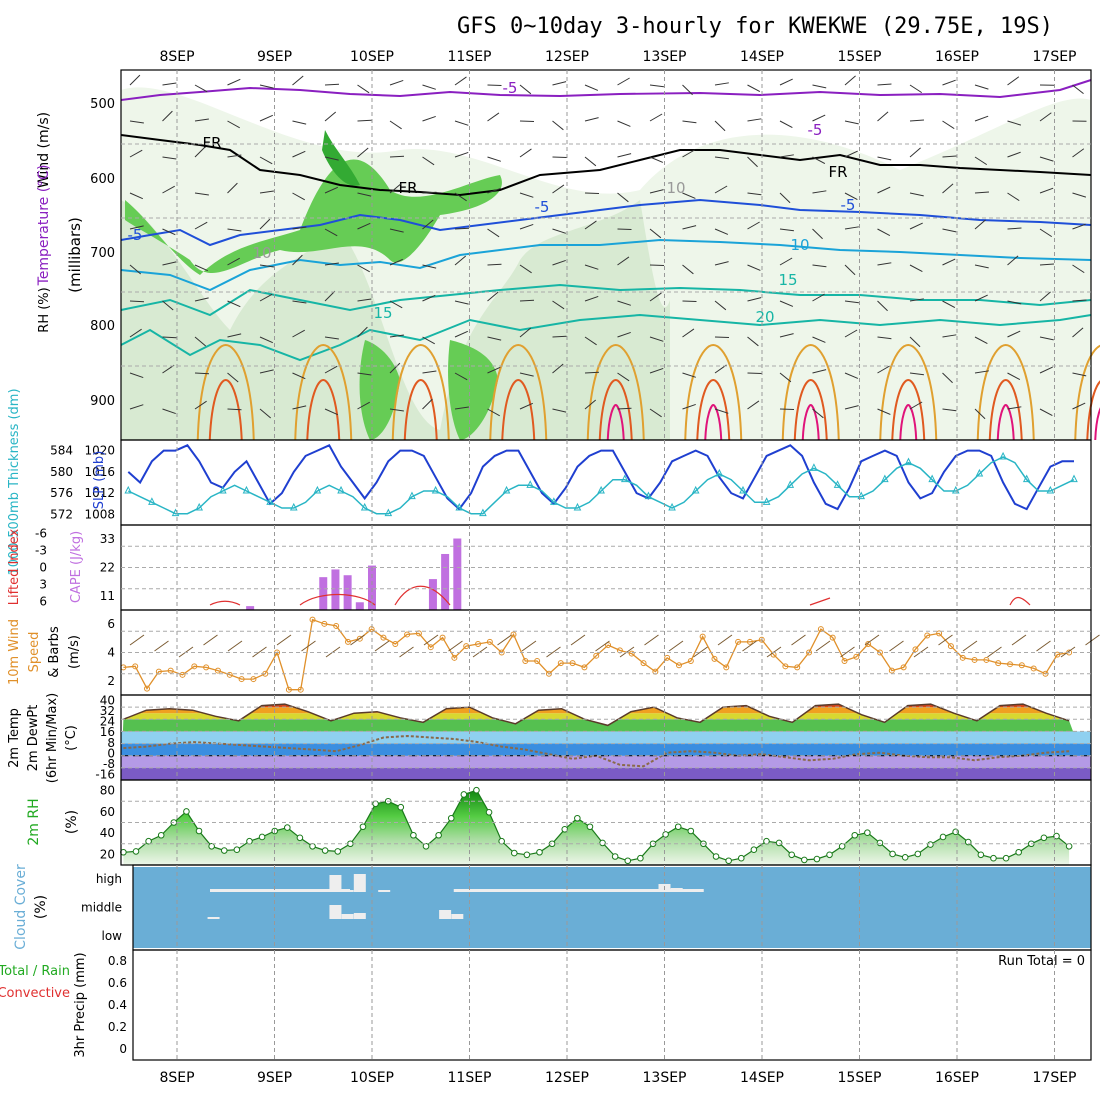 The image size is (1100, 1104). I want to click on run-total: Run Total = 0, so click(1041, 961).